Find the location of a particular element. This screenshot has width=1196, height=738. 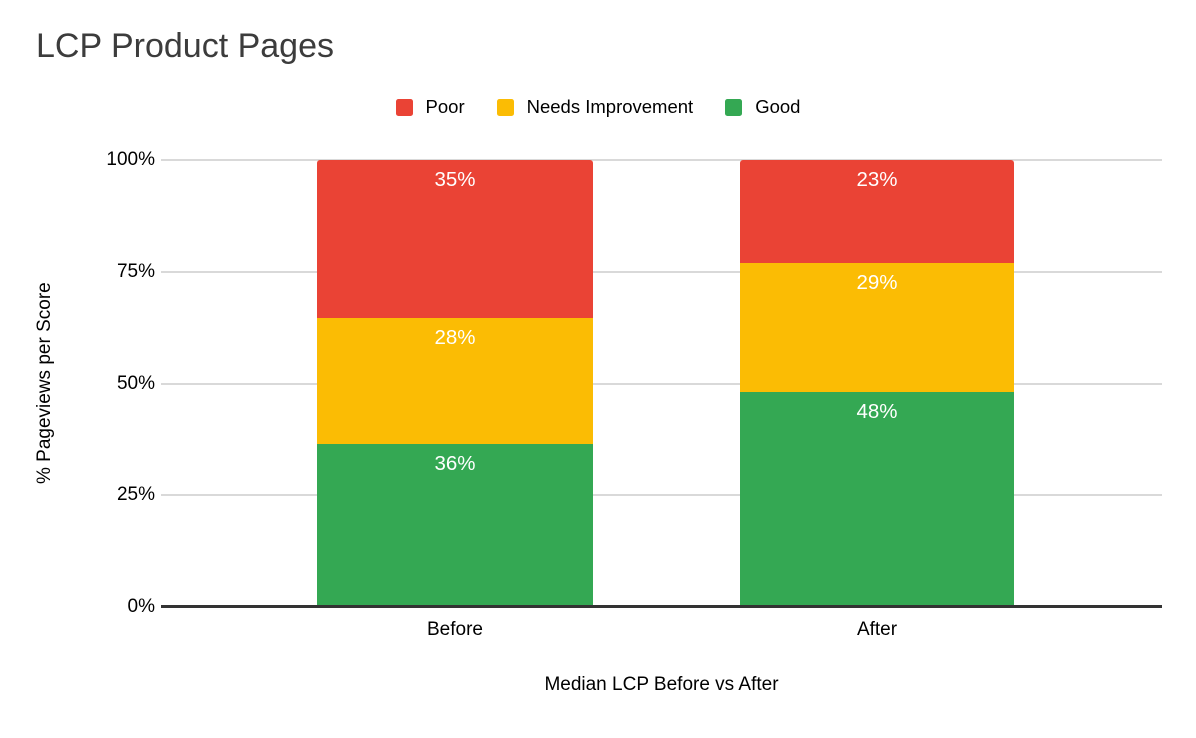

segment-value-label: 29% is located at coordinates (877, 282).